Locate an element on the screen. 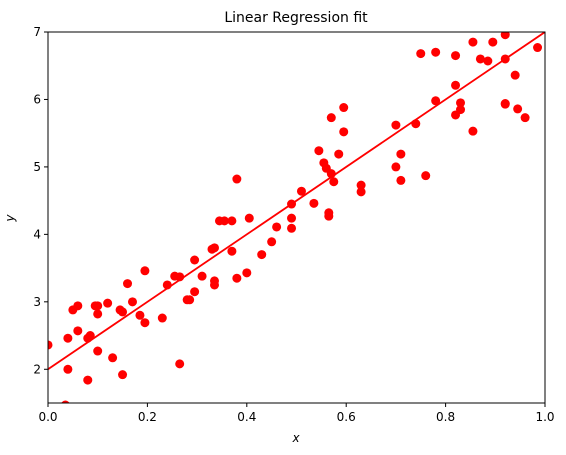  y-tick-label: 6 is located at coordinates (37, 99).